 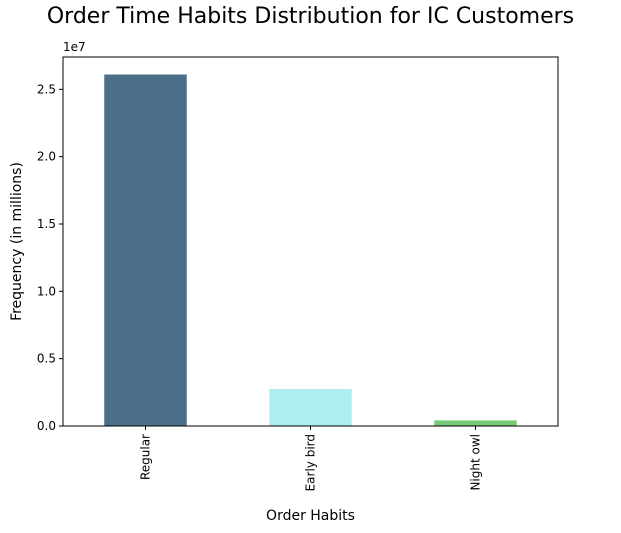 What do you see at coordinates (46, 291) in the screenshot?
I see `y-tick-label: 1.0` at bounding box center [46, 291].